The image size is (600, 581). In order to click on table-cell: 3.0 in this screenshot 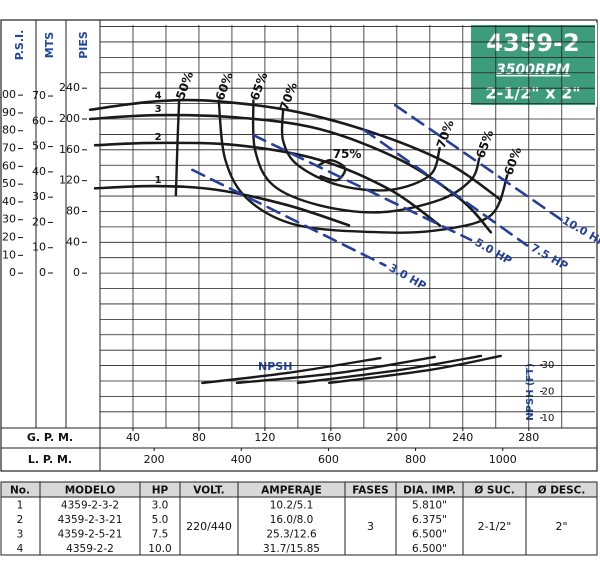, I will do `click(160, 505)`.